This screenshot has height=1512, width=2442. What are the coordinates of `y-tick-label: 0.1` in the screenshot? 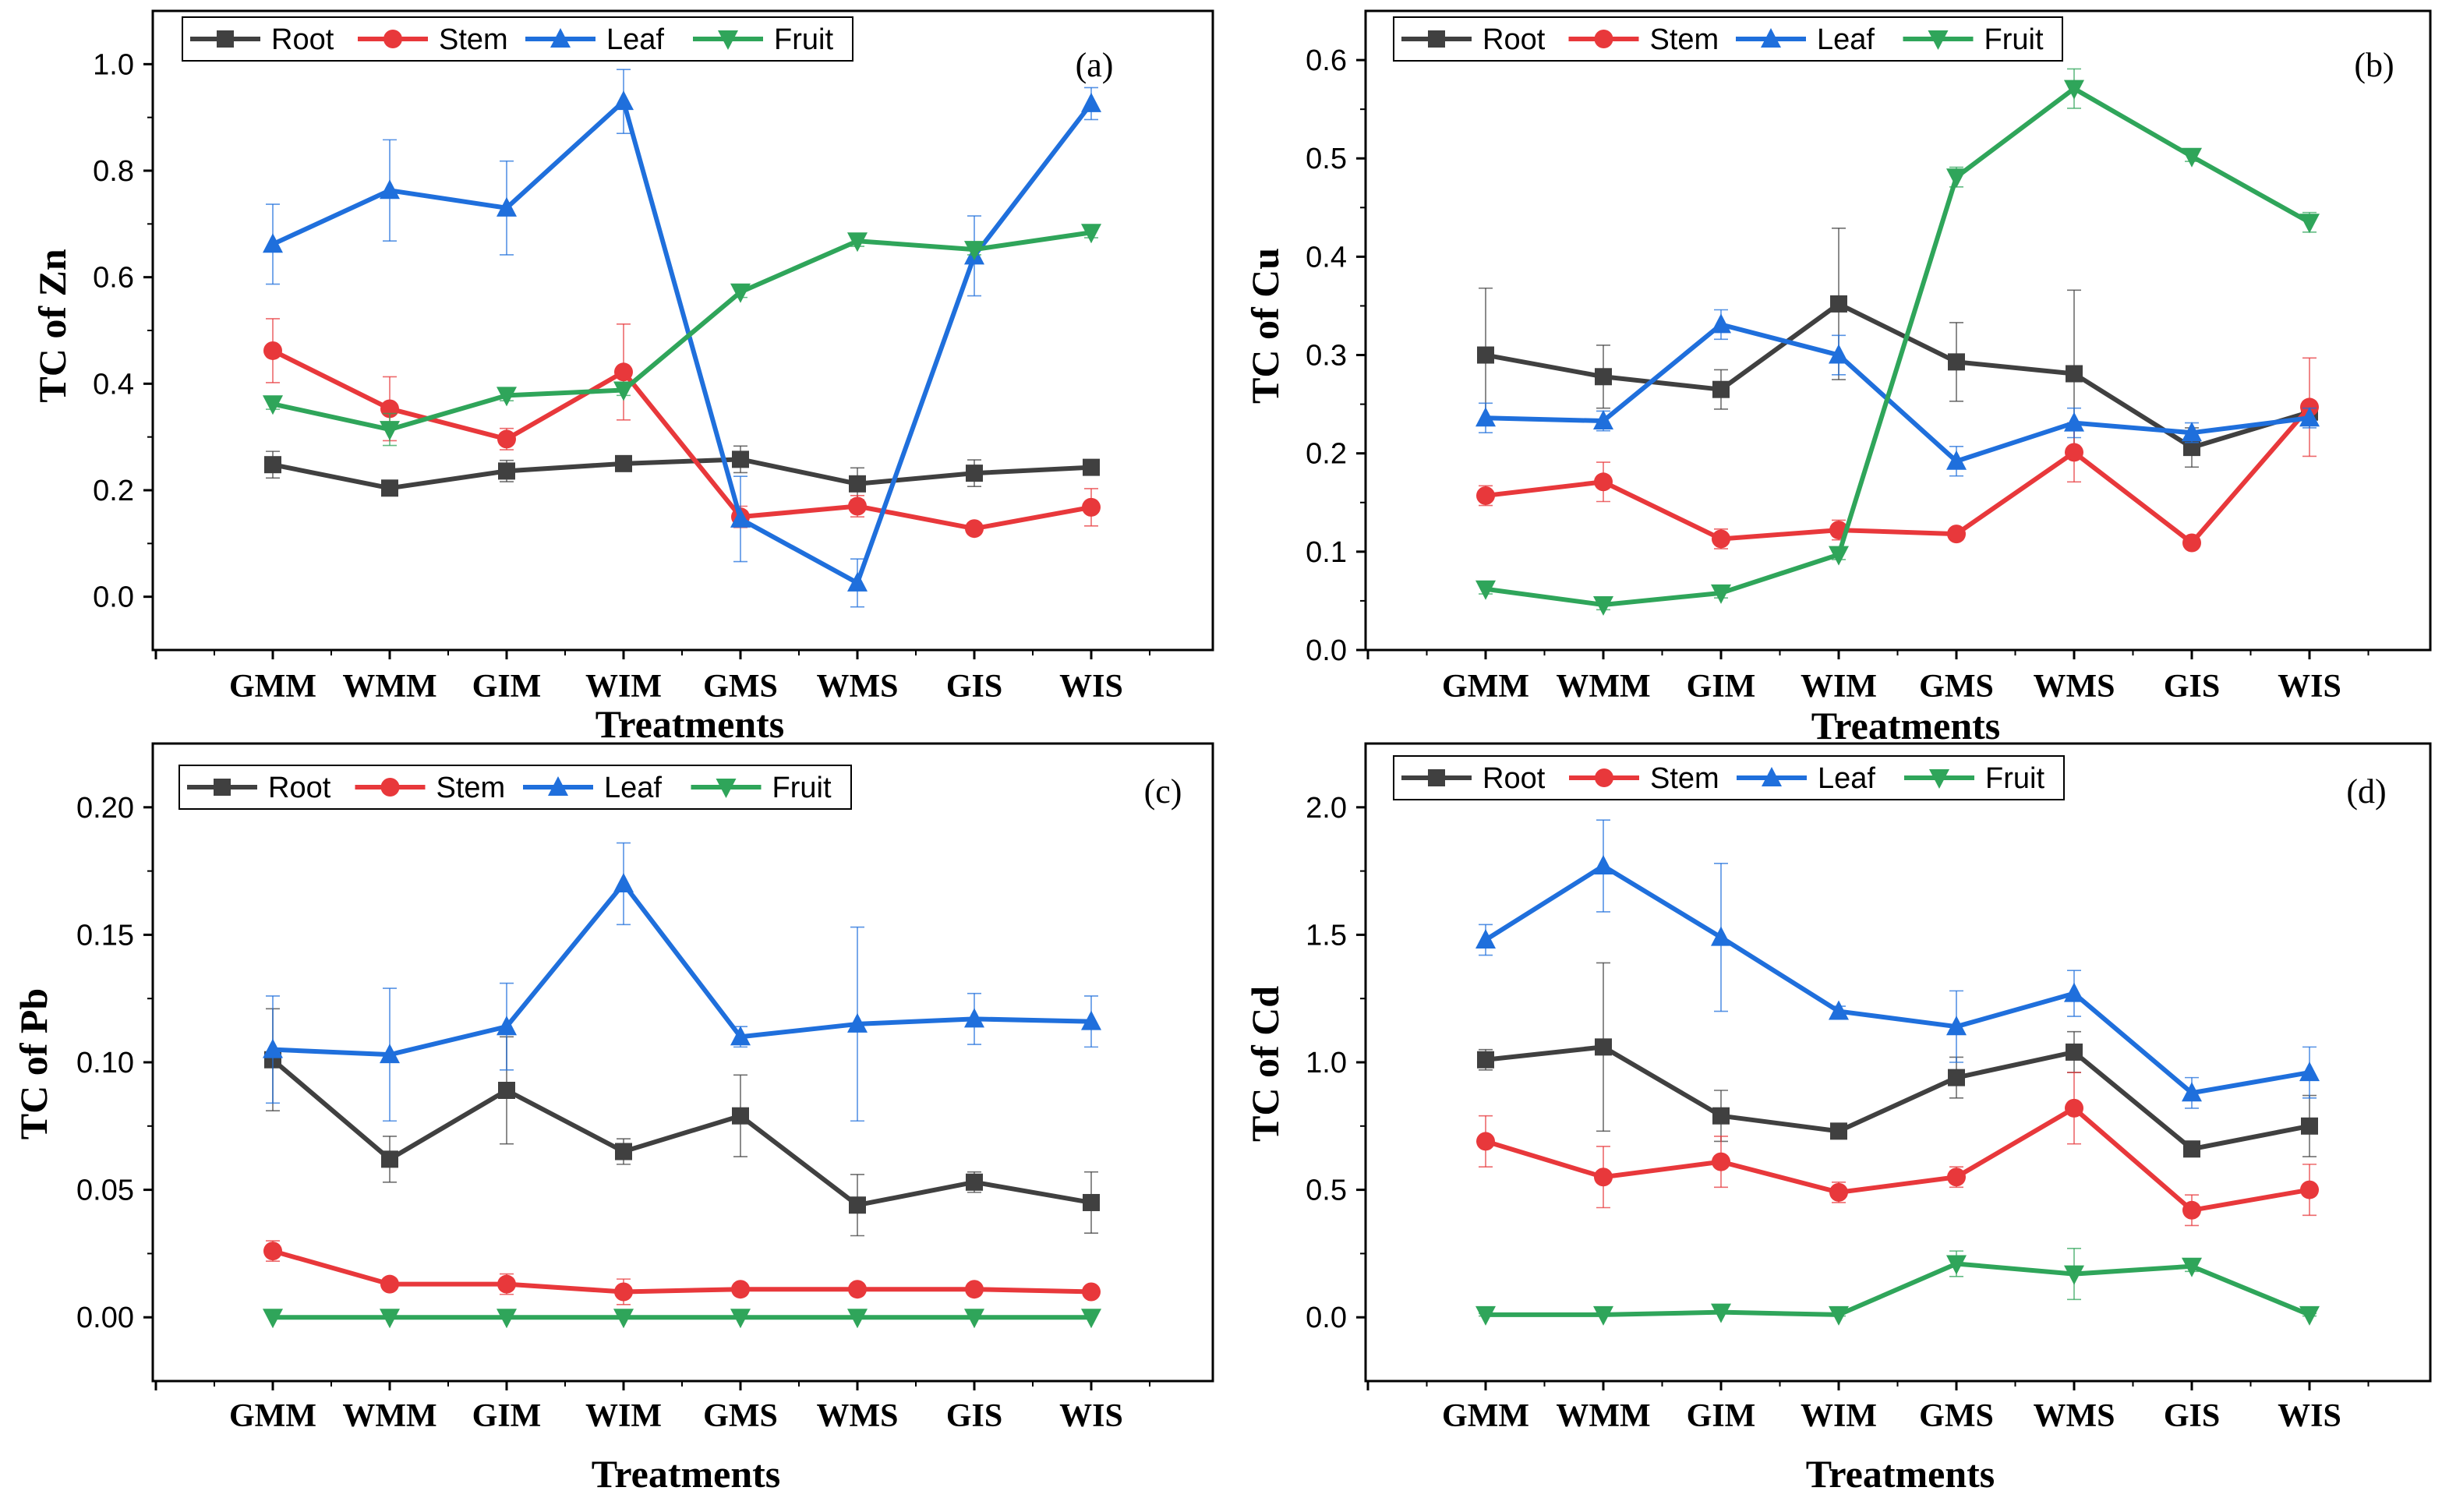 It's located at (1326, 552).